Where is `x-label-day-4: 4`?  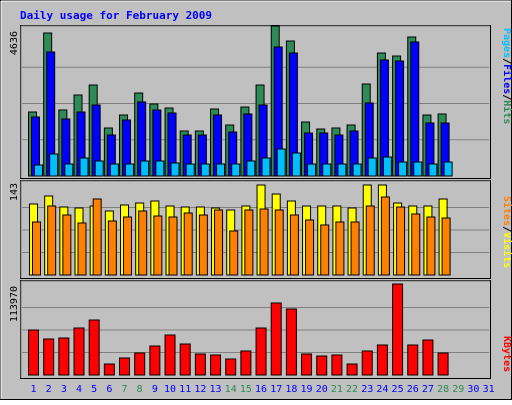 x-label-day-4: 4 is located at coordinates (79, 389).